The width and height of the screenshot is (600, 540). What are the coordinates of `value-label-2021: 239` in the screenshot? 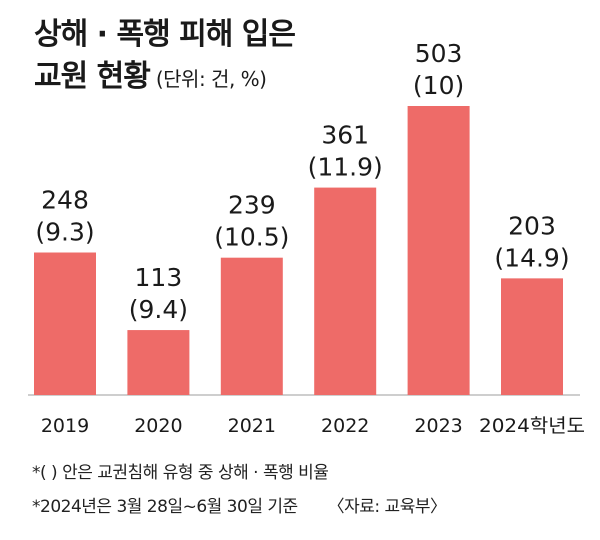 It's located at (252, 205).